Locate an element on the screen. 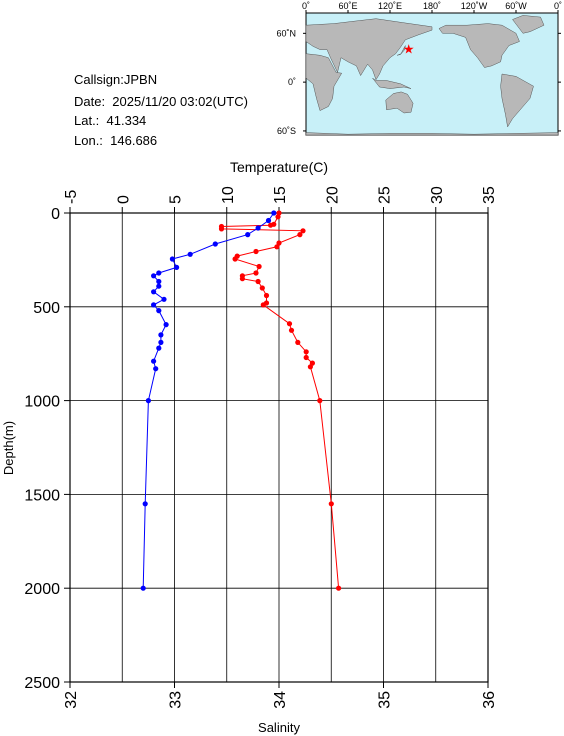  world-map: 0˚ 60˚E 120˚E 180˚ 120˚W 60˚W 0˚ 60˚N 0˚ 60˚S ★ is located at coordinates (419, 68).